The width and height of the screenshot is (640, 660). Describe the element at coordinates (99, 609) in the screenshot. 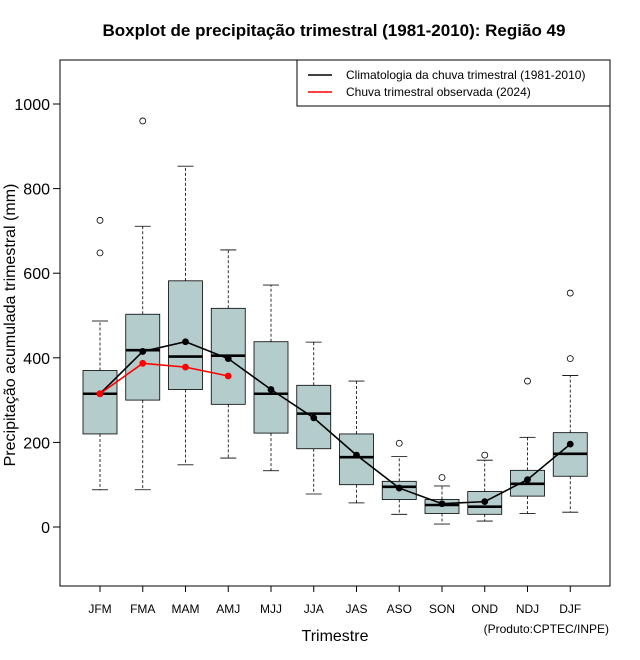

I see `x-tick-label: JFM` at that location.